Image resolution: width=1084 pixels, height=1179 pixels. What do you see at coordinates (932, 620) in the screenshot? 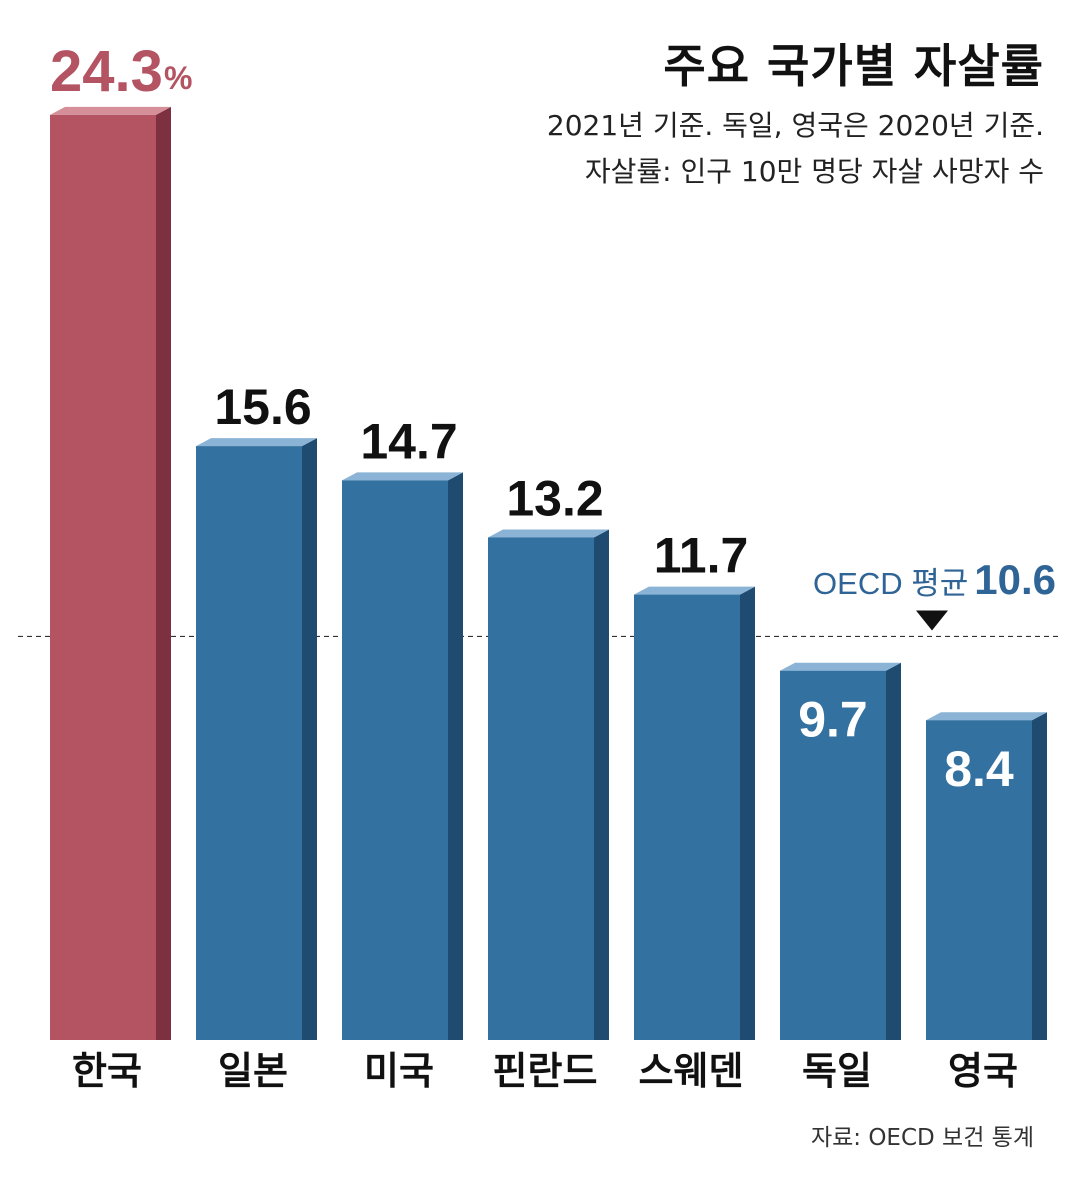
I see `oecd-average-pointer` at bounding box center [932, 620].